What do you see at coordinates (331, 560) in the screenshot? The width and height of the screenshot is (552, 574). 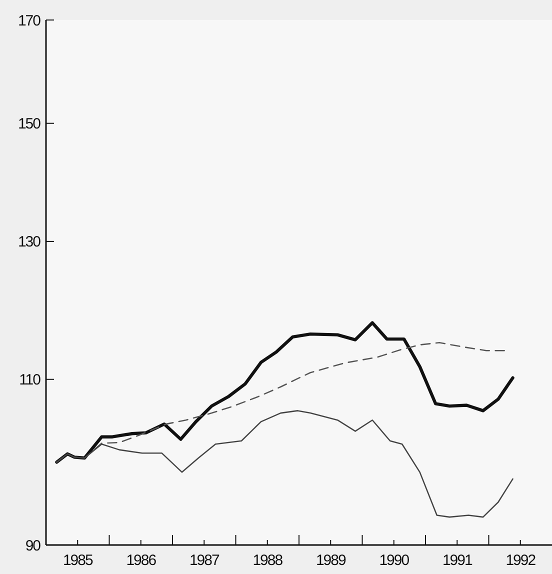 I see `x-tick-label: 1989` at bounding box center [331, 560].